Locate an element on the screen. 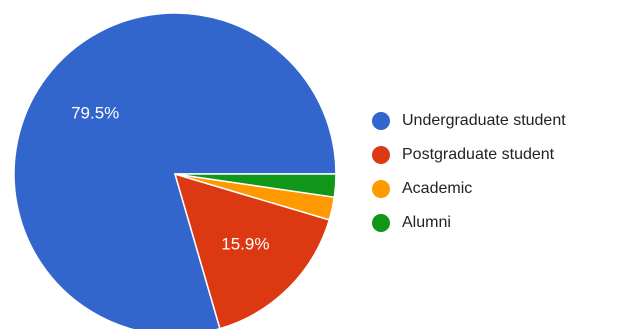 This screenshot has height=329, width=638. legend-item-postgraduate-student: Postgraduate student is located at coordinates (469, 155).